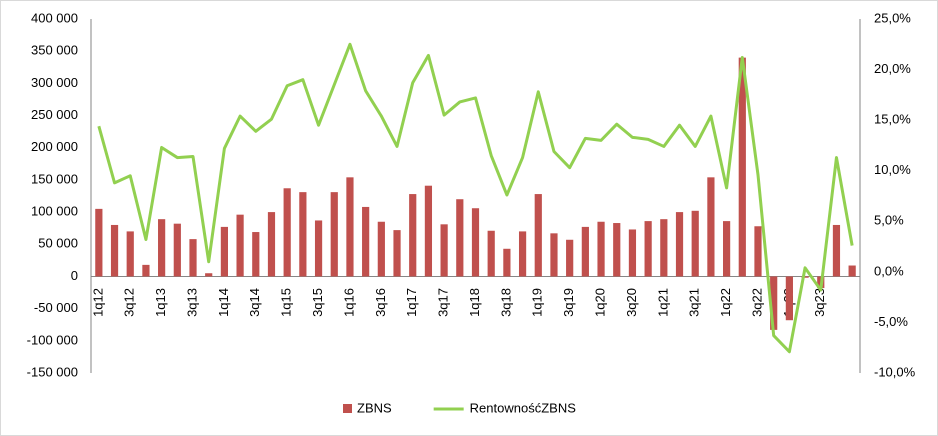 The image size is (938, 436). What do you see at coordinates (52, 371) in the screenshot?
I see `y-tick-label: -150 000` at bounding box center [52, 371].